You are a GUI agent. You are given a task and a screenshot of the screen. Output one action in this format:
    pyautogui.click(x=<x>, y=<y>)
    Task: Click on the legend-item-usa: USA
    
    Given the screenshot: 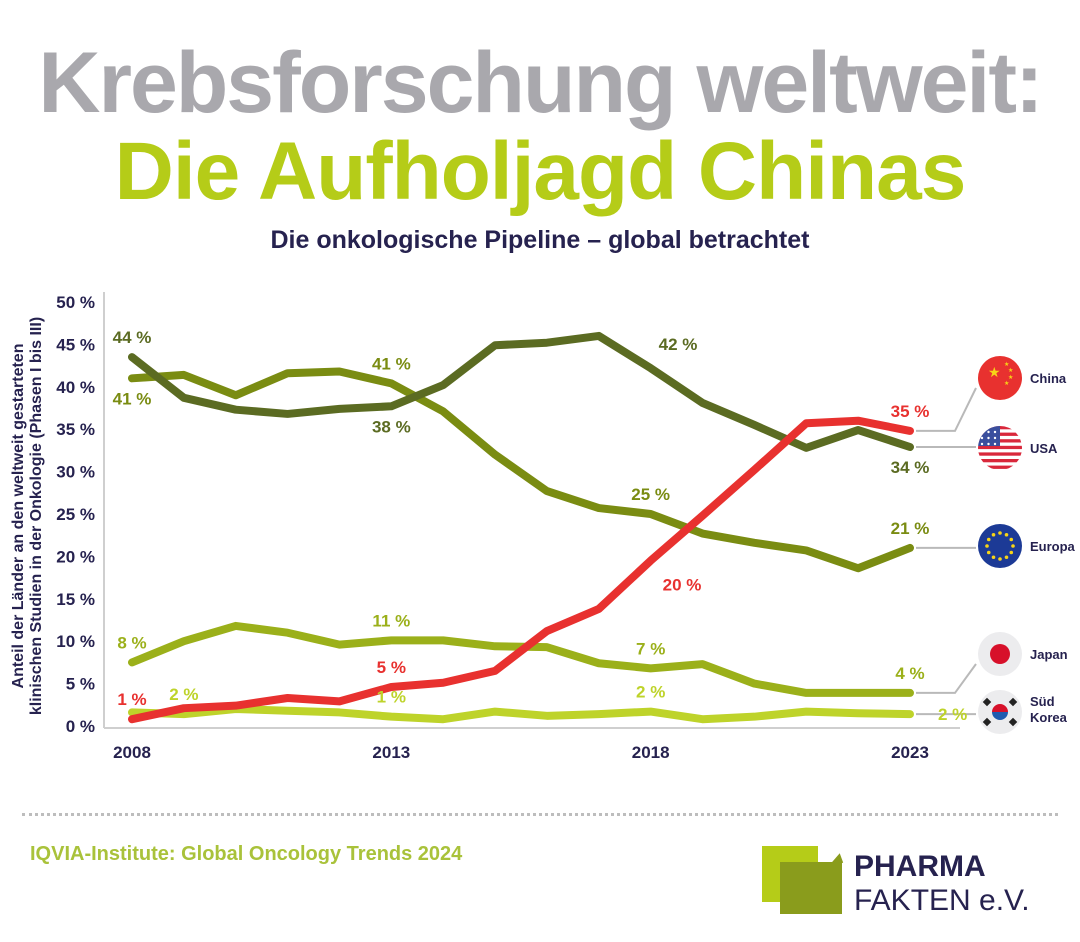 What is the action you would take?
    pyautogui.click(x=1018, y=448)
    